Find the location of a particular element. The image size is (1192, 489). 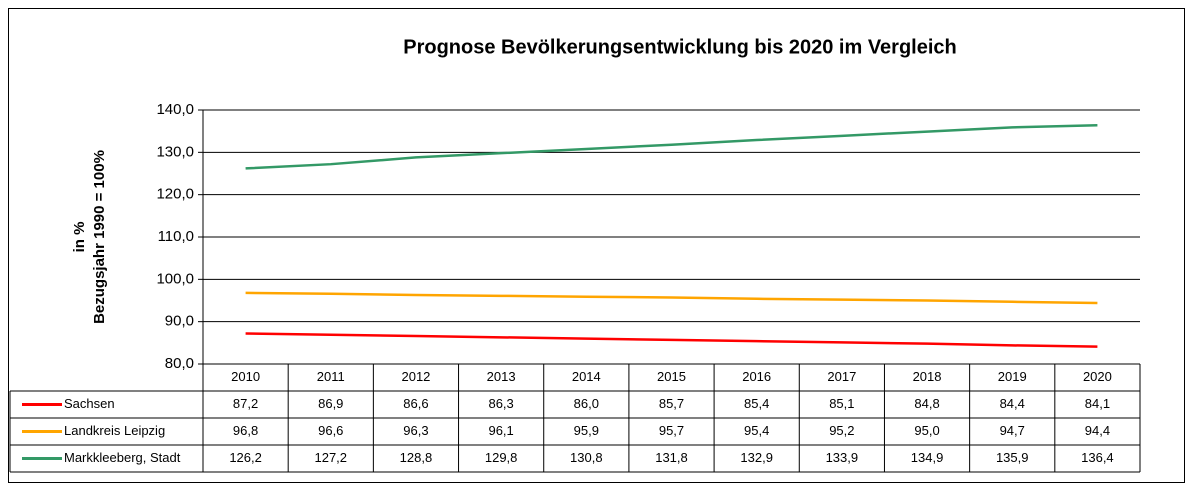

x-tick-label: 2019 is located at coordinates (1012, 376).